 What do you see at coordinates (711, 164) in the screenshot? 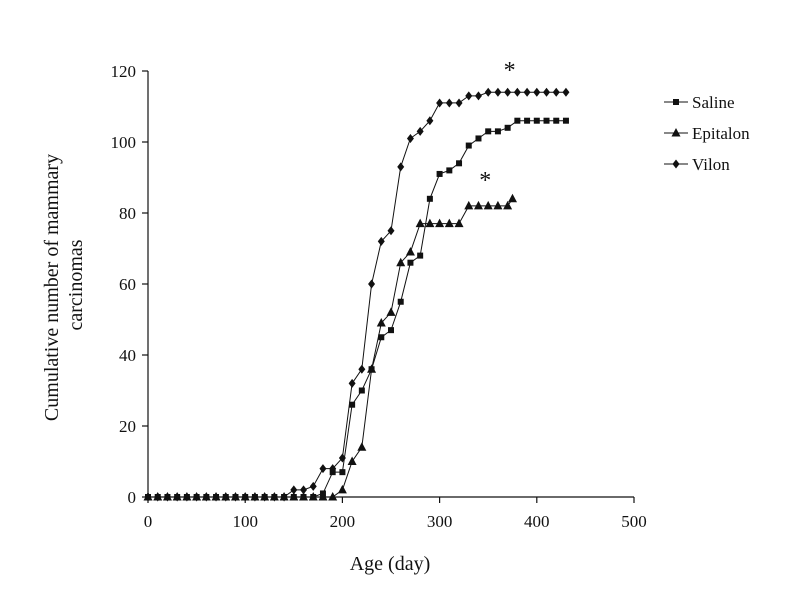
I see `legend-label-vilon: Vilon` at bounding box center [711, 164].